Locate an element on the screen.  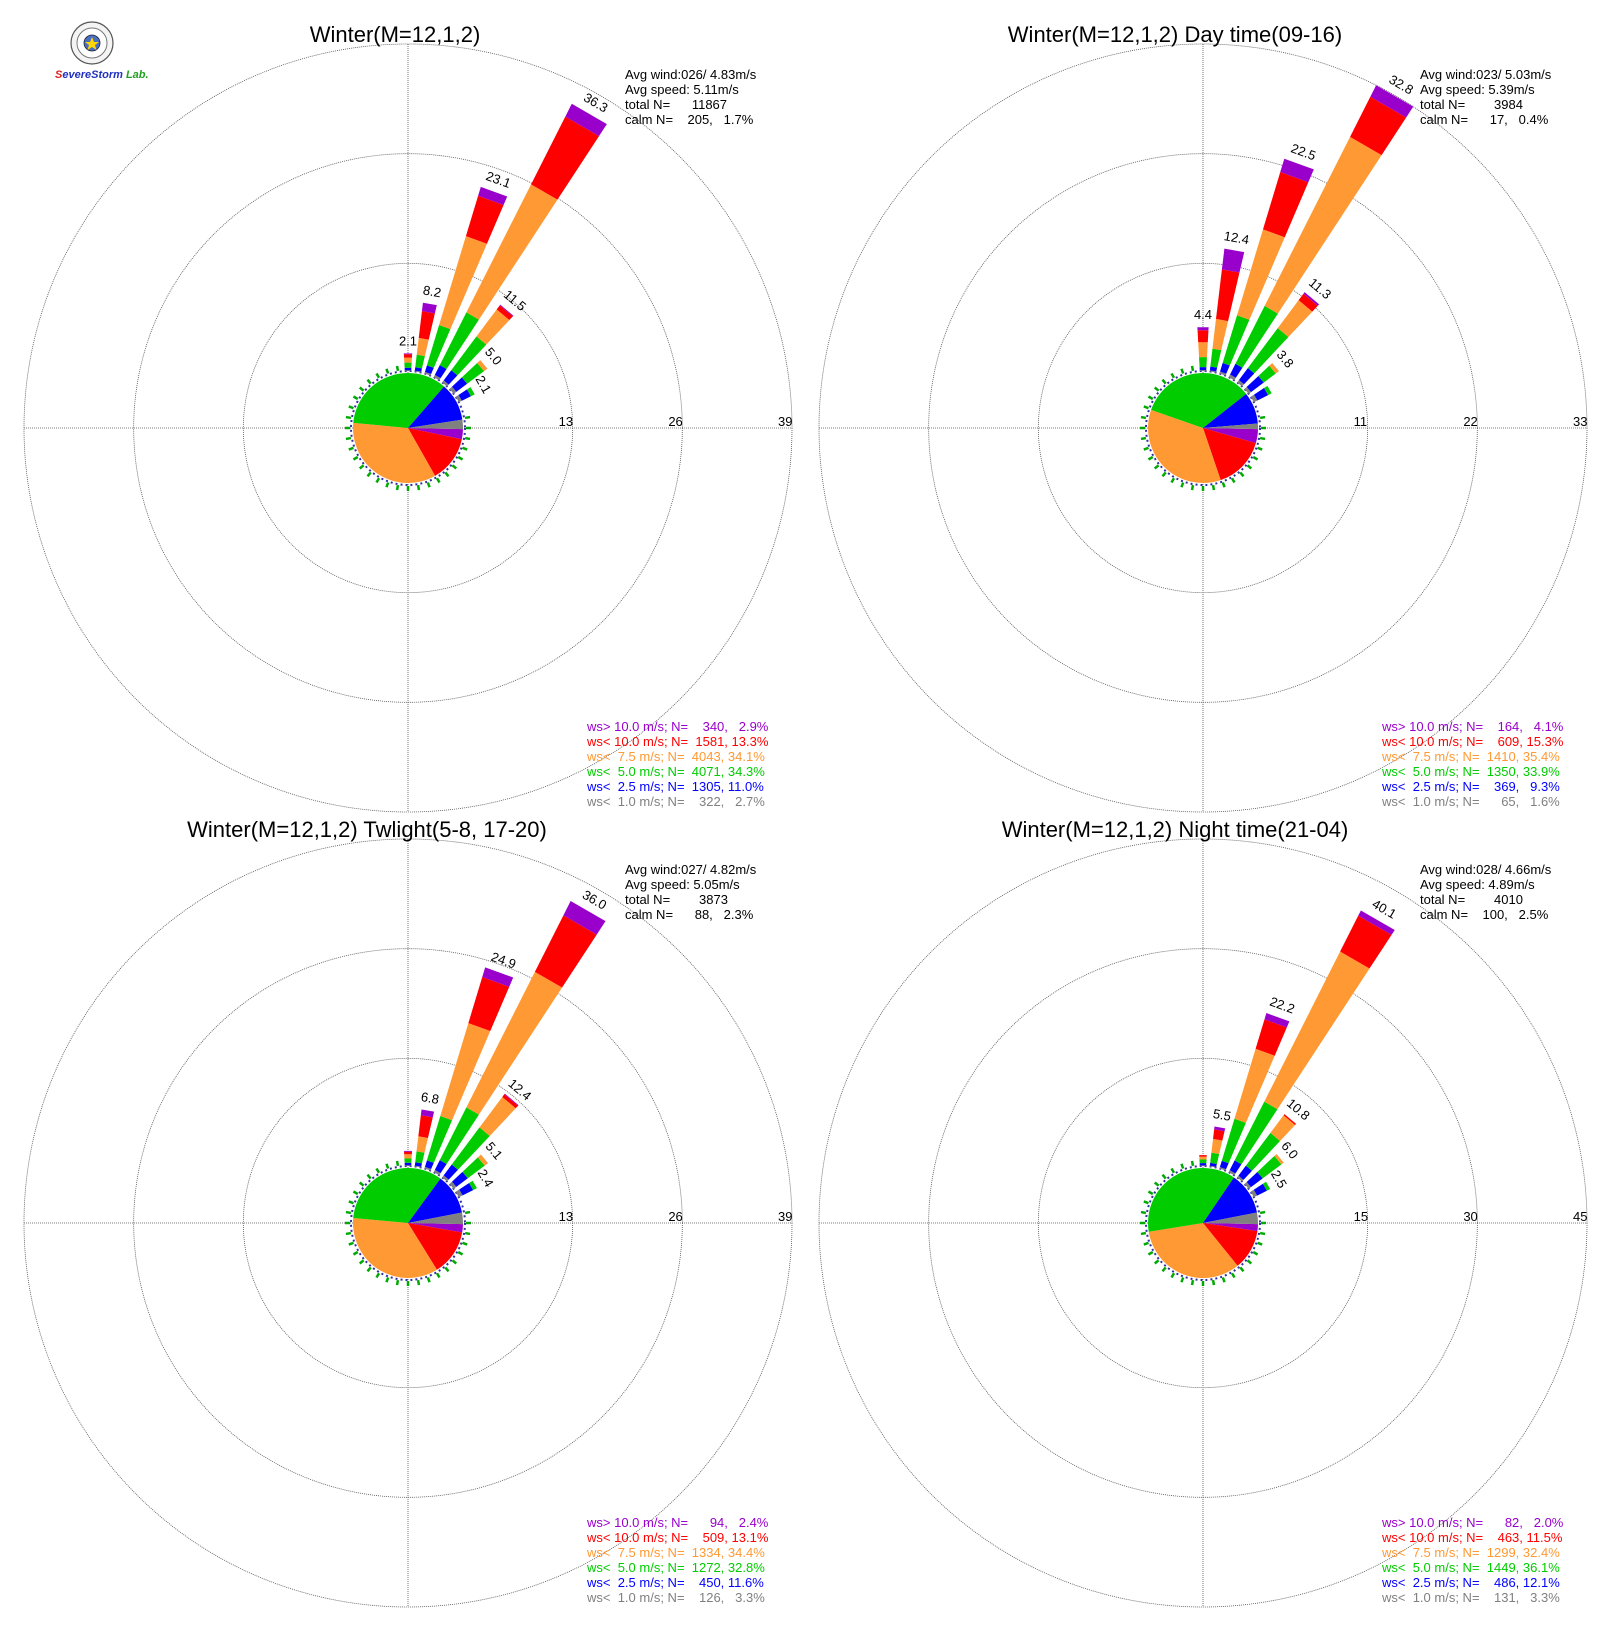
stat-line: Avg wind:028/ 4.66m/s is located at coordinates (1486, 869).